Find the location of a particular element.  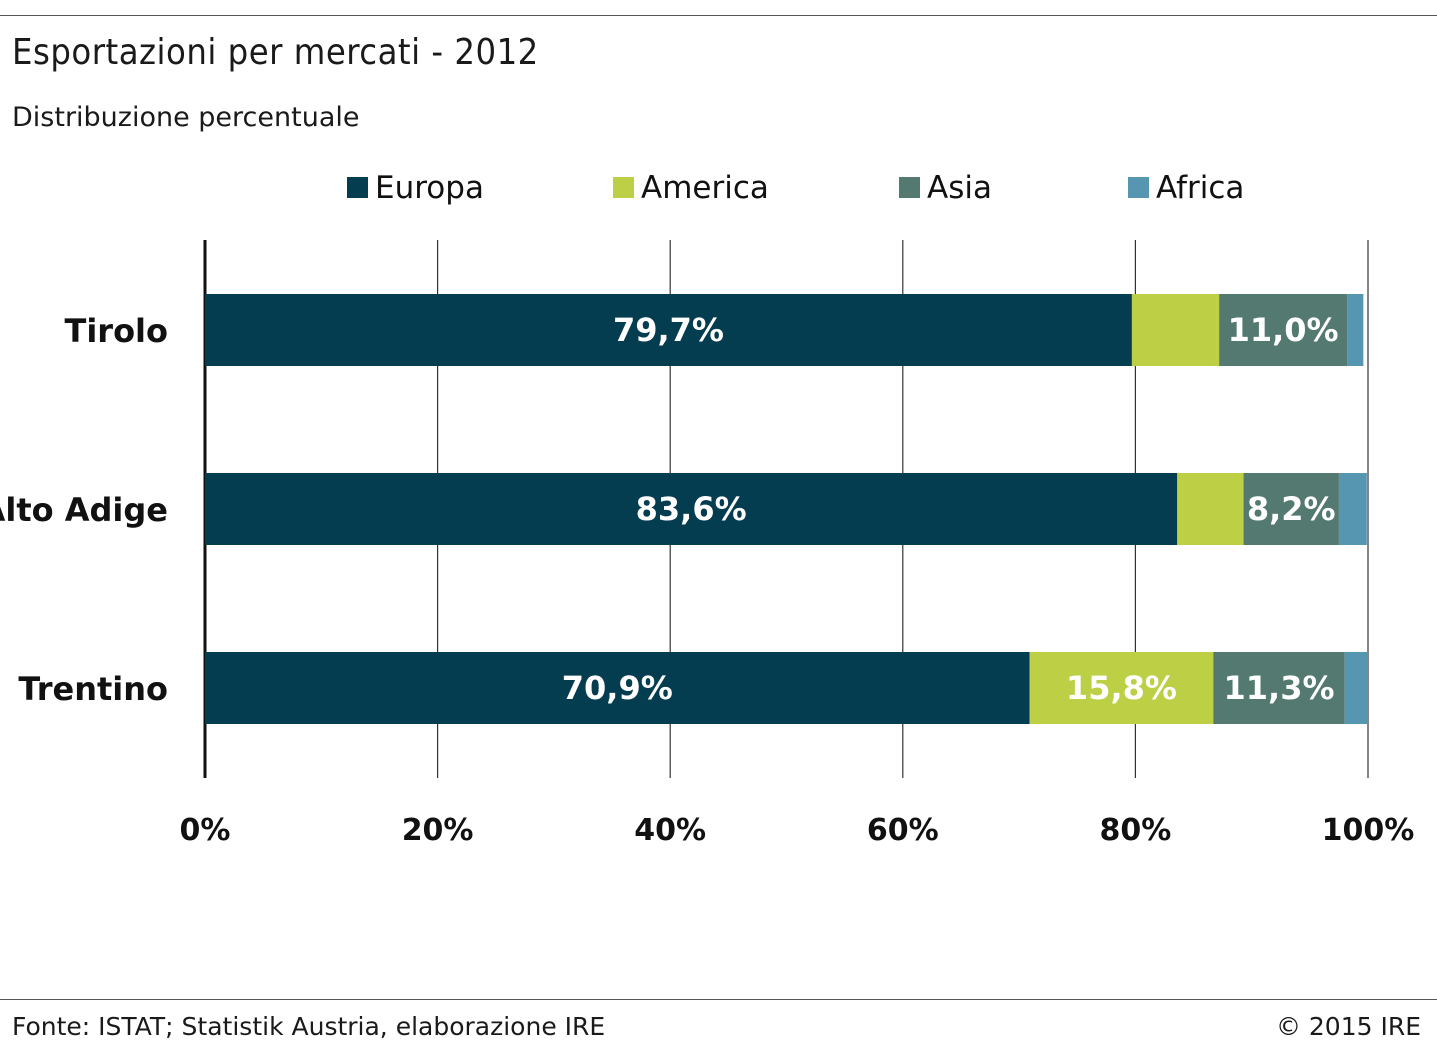

data-label: 79,7% is located at coordinates (668, 330).